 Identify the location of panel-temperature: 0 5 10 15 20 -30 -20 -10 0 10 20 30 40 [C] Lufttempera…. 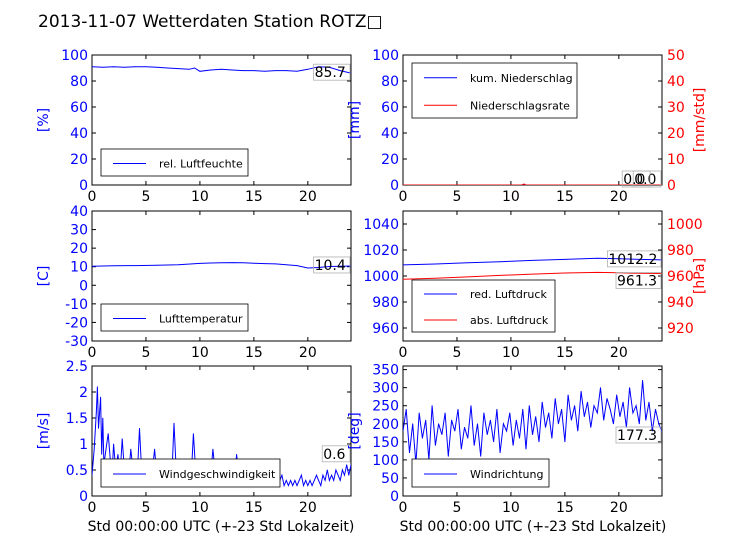
(194, 282).